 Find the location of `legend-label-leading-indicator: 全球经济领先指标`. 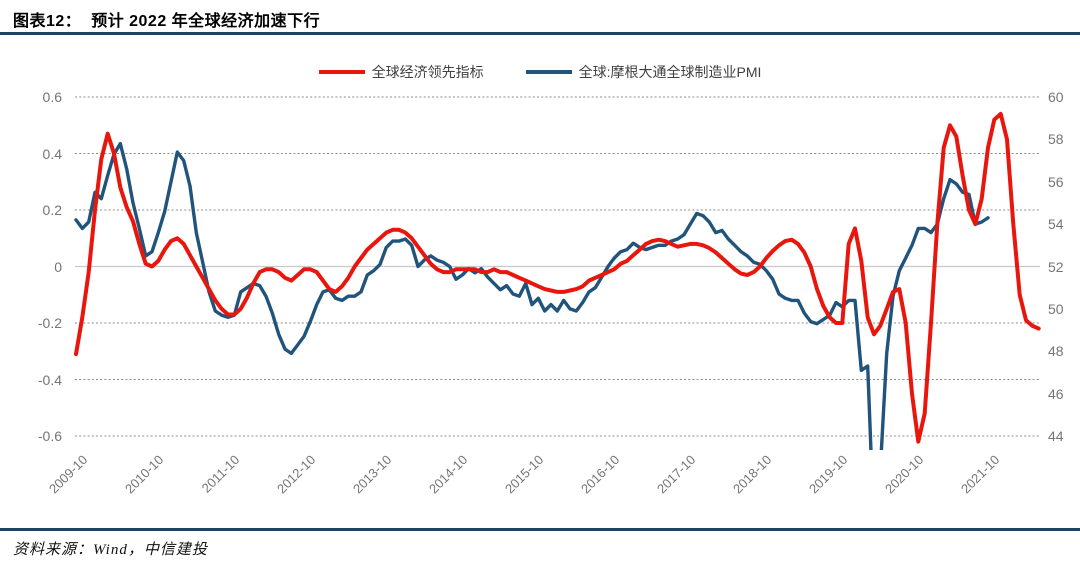

legend-label-leading-indicator: 全球经济领先指标 is located at coordinates (427, 72).